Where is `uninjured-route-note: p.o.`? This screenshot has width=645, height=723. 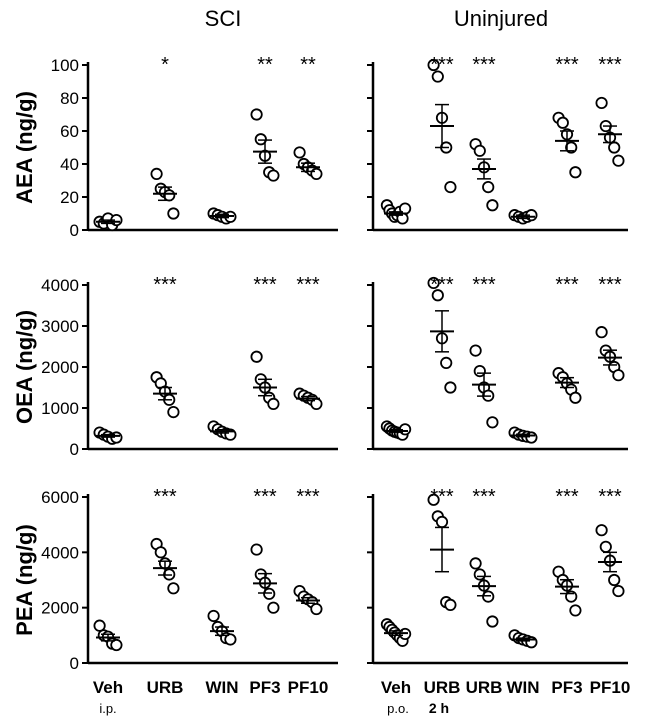 uninjured-route-note: p.o. is located at coordinates (398, 708).